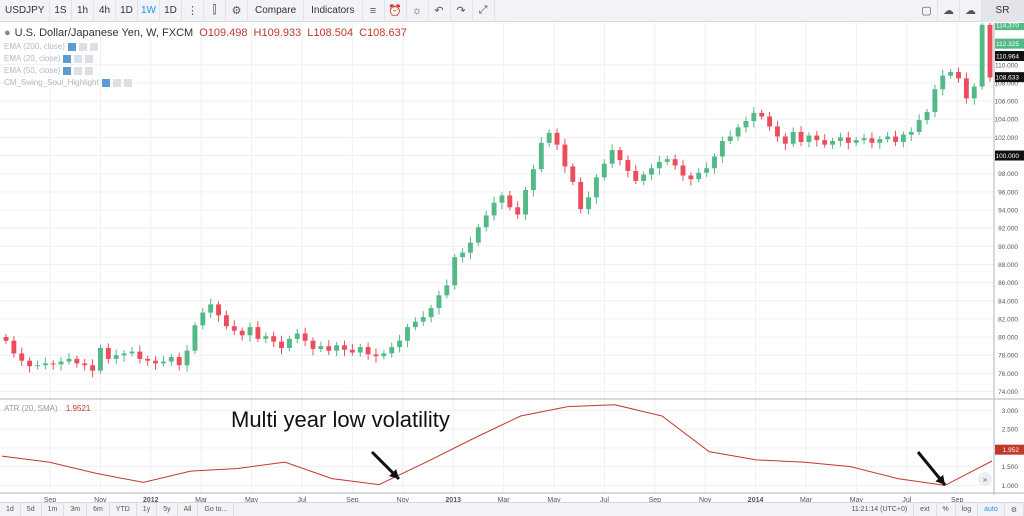 This screenshot has width=1024, height=516. I want to click on range-3m: 3m, so click(76, 509).